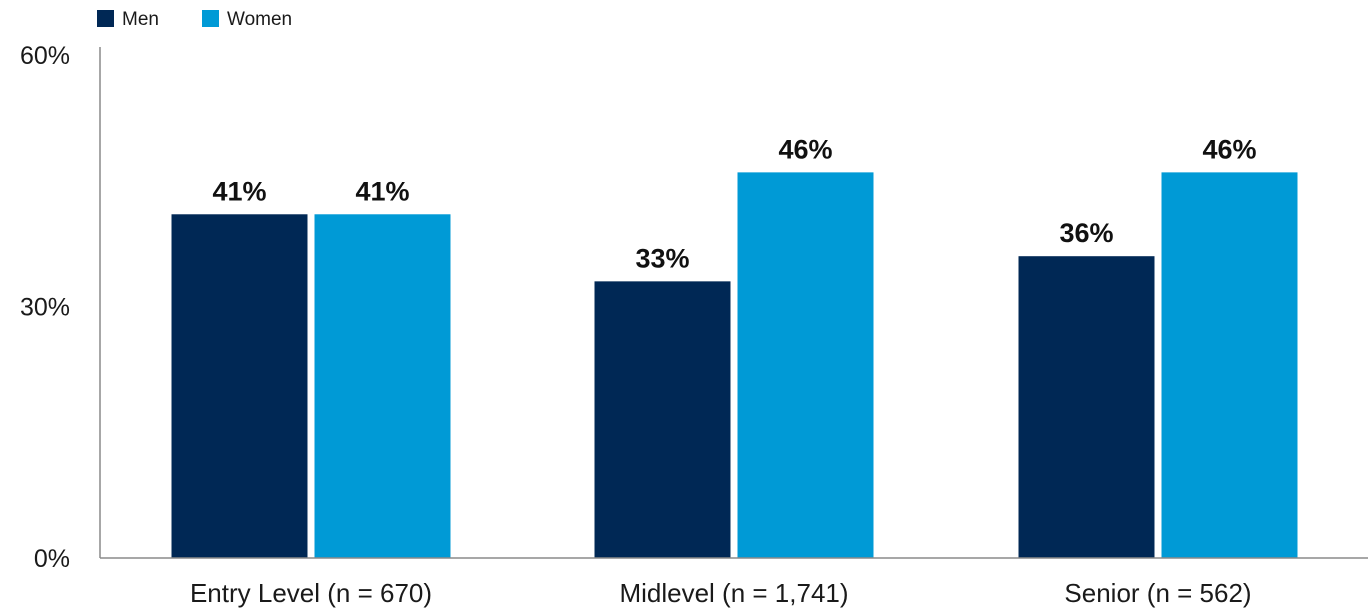 This screenshot has height=610, width=1372. I want to click on legend-label-men: Men, so click(140, 19).